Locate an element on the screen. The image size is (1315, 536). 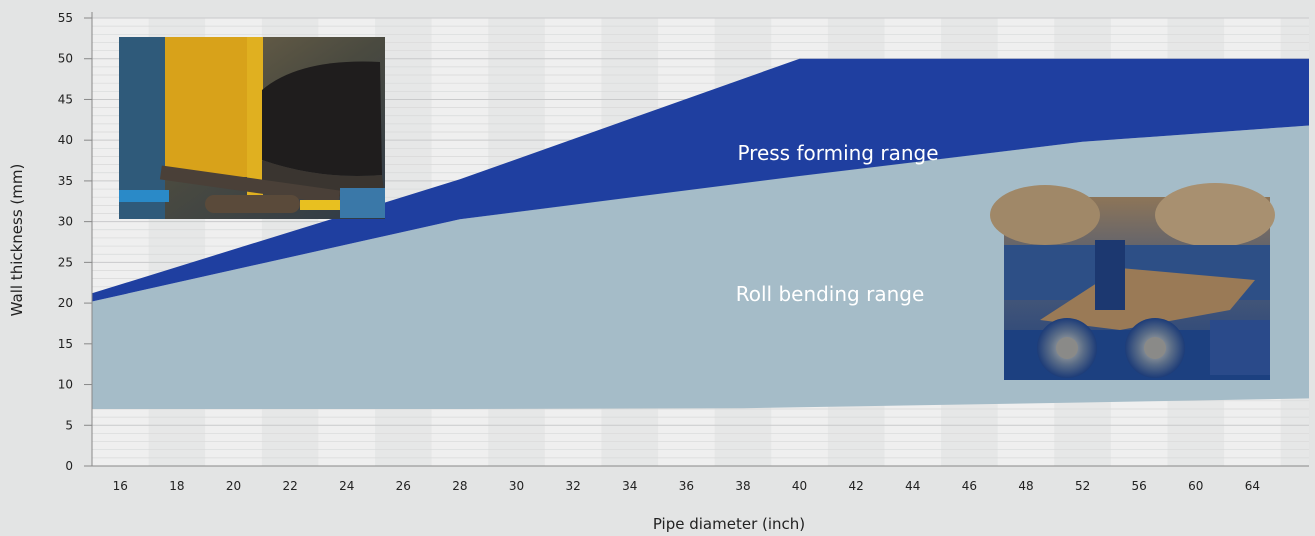
y-tick-label: 25 is located at coordinates (65, 262).